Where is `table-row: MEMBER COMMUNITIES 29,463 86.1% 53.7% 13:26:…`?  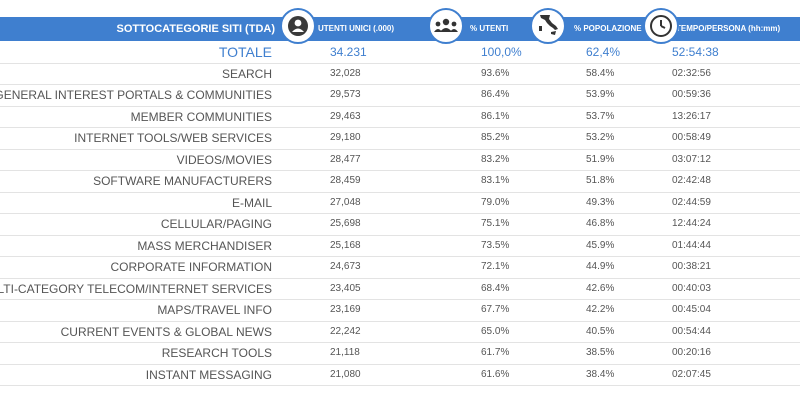 table-row: MEMBER COMMUNITIES 29,463 86.1% 53.7% 13:26:… is located at coordinates (400, 117).